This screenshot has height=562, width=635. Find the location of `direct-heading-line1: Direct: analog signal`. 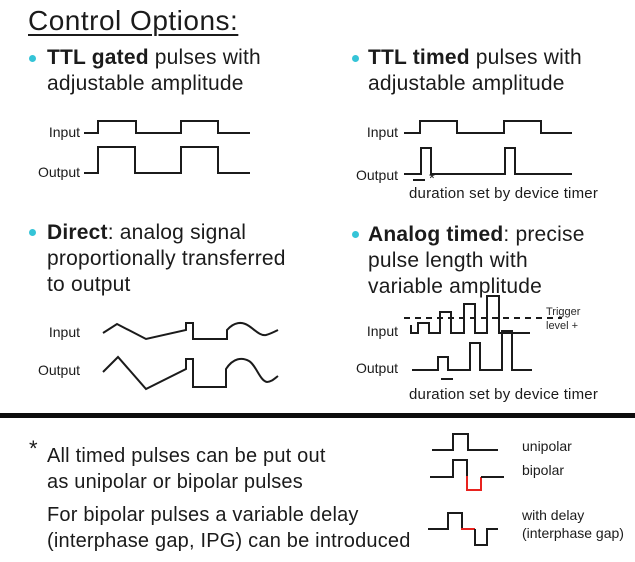

direct-heading-line1: Direct: analog signal is located at coordinates (166, 233).